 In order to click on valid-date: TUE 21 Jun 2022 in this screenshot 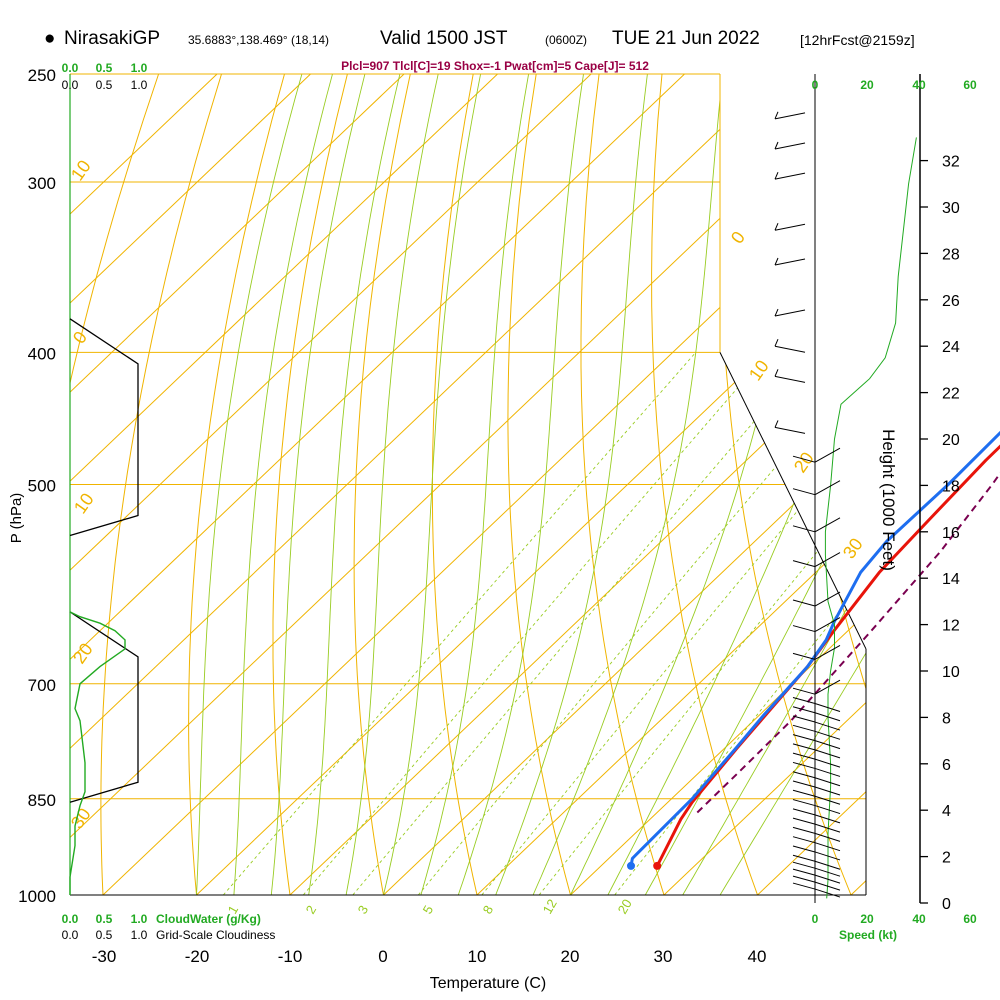, I will do `click(686, 38)`.